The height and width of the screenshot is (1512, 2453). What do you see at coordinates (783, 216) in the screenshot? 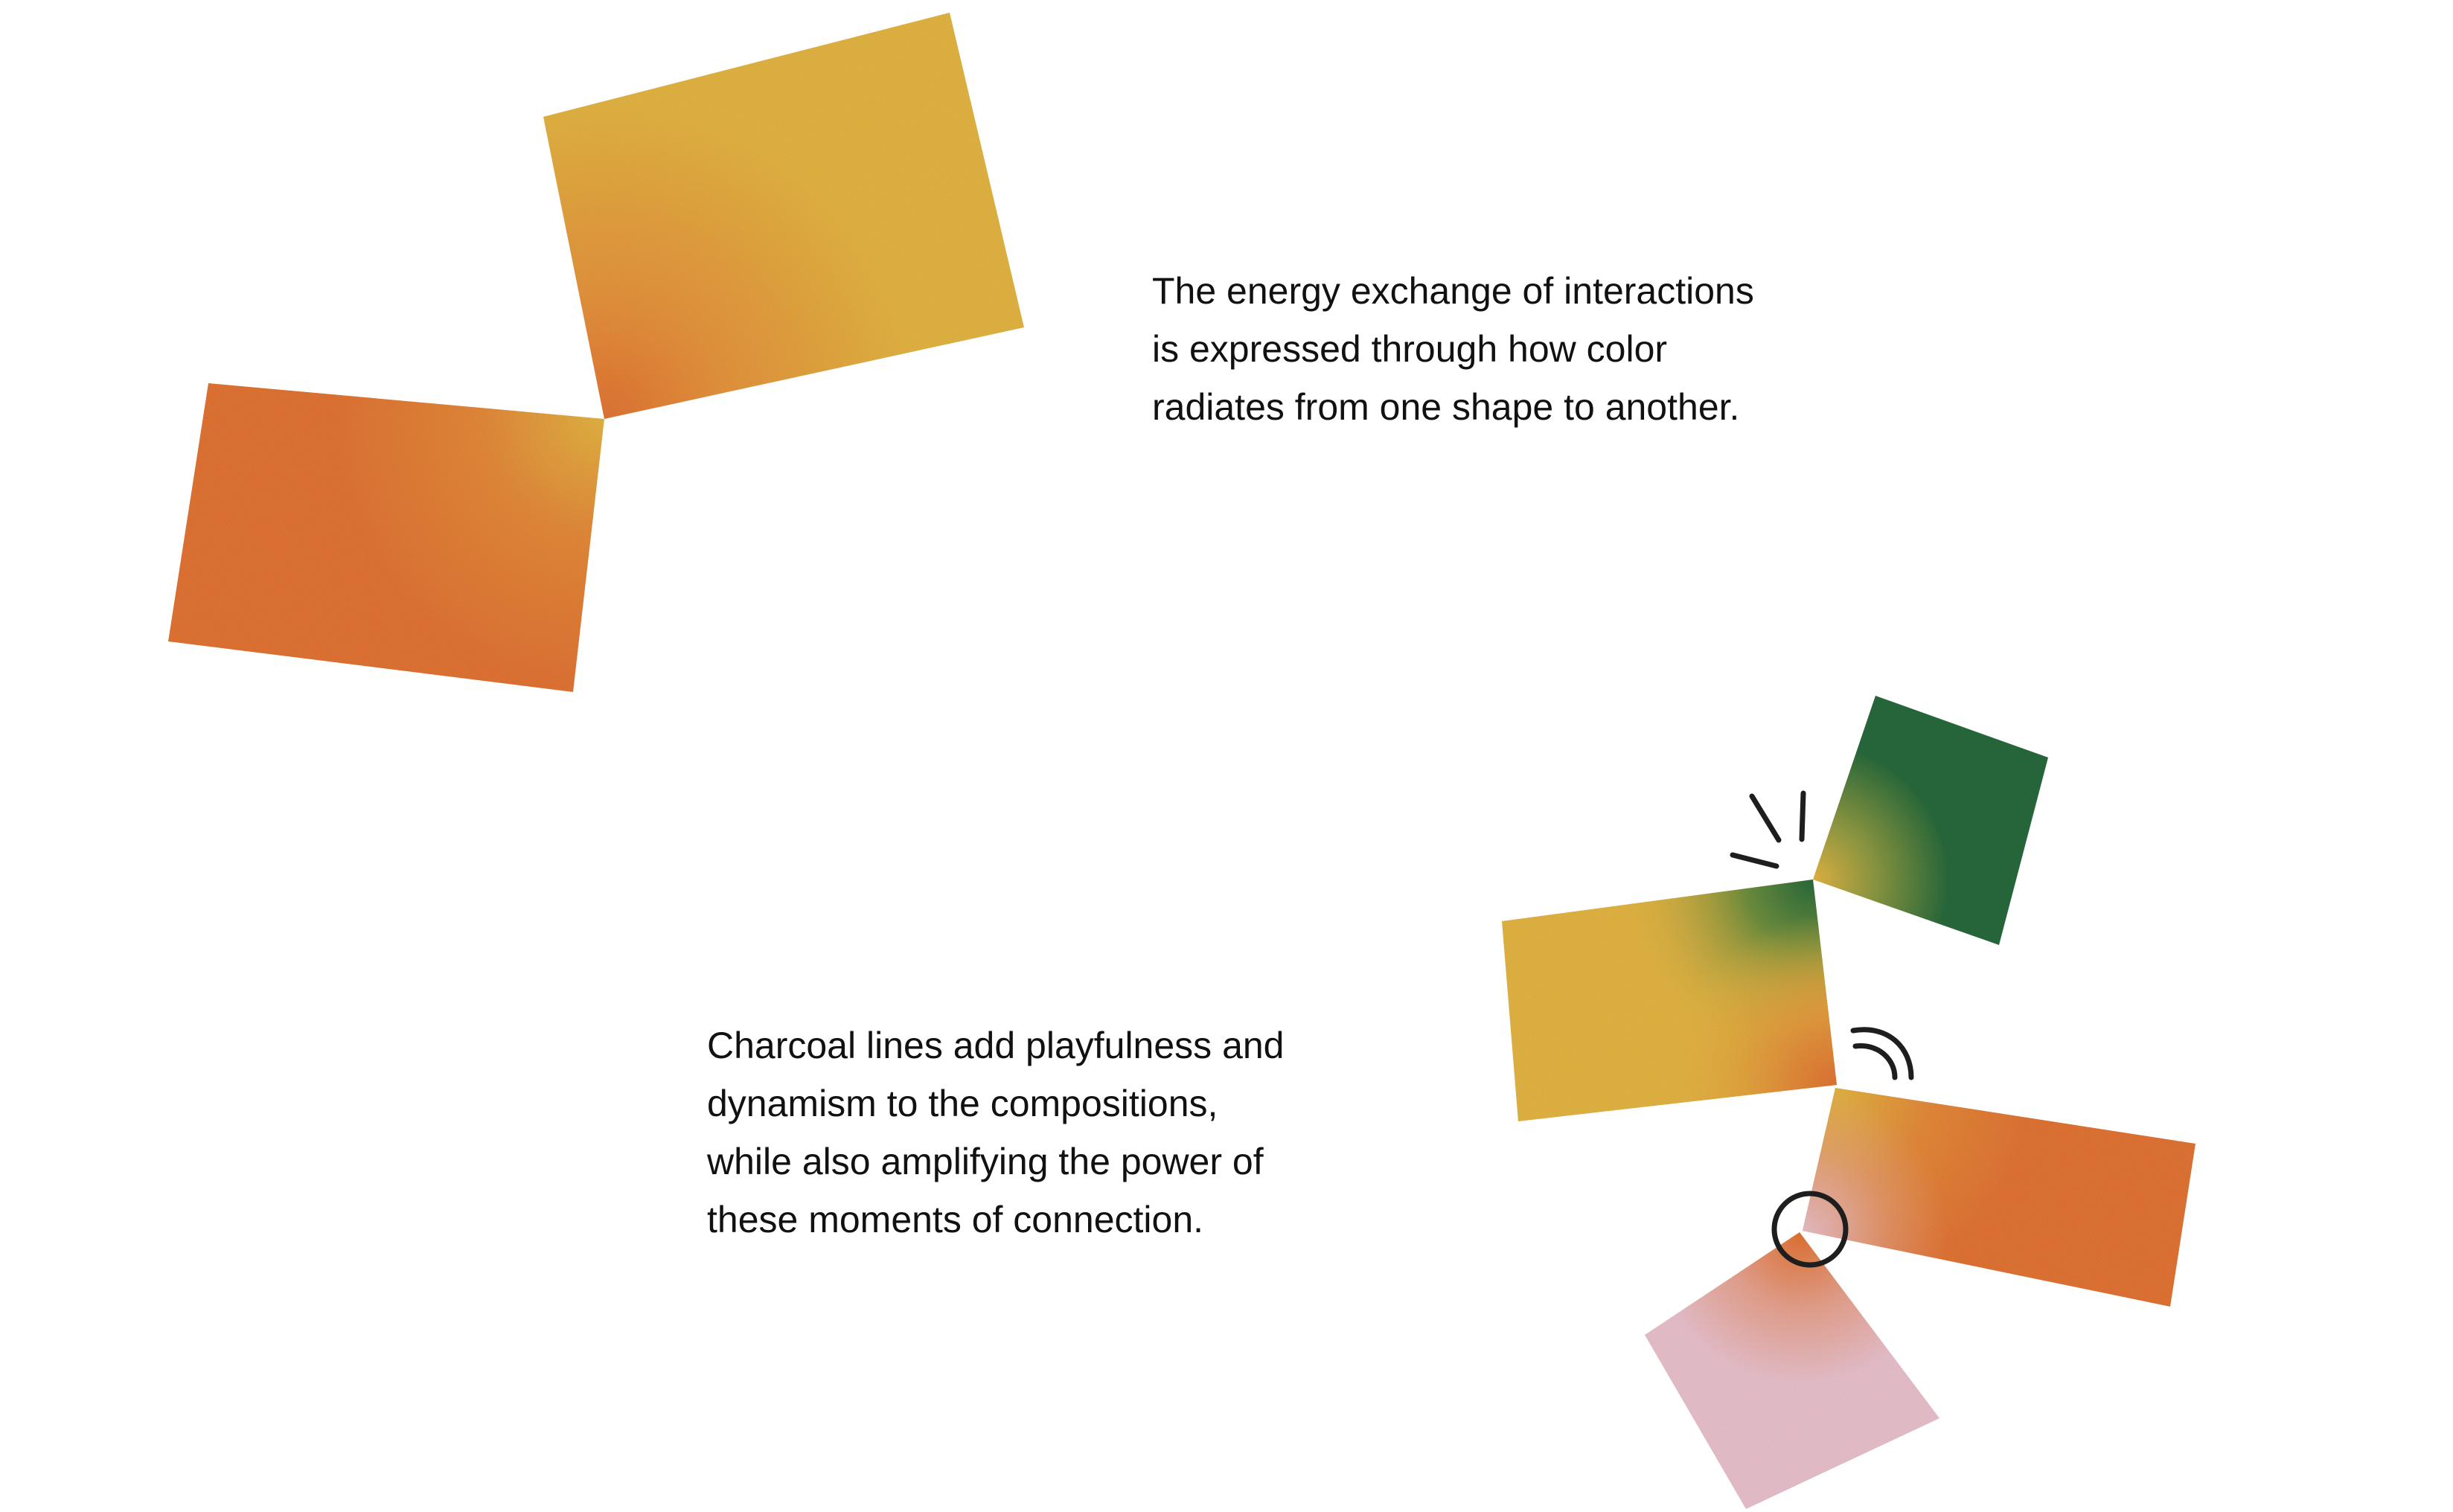
I see `top-yellow-rectangle` at bounding box center [783, 216].